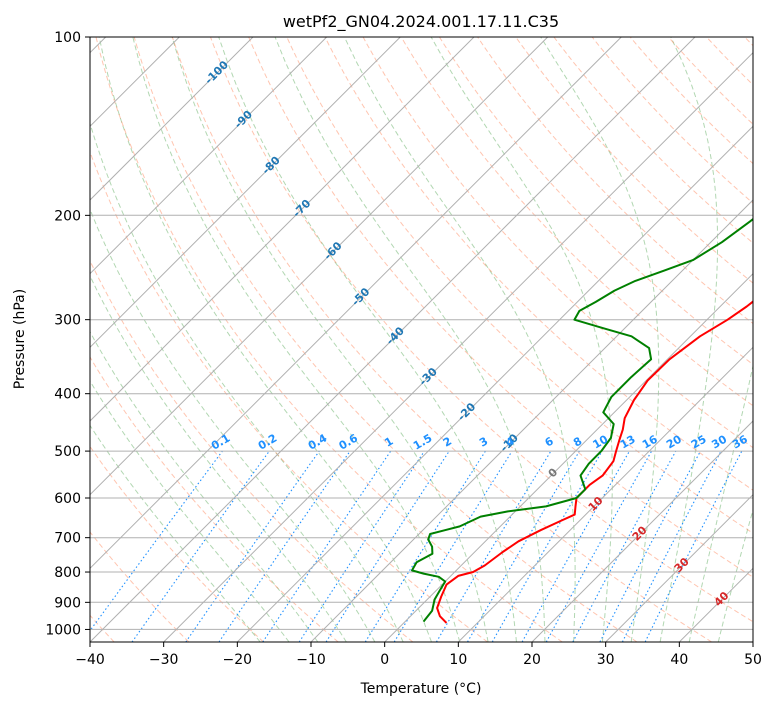  What do you see at coordinates (606, 660) in the screenshot?
I see `x-tick-label: 30` at bounding box center [606, 660].